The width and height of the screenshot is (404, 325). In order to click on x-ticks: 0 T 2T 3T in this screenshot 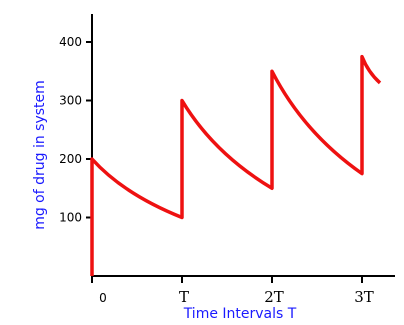, I will do `click(232, 291)`.